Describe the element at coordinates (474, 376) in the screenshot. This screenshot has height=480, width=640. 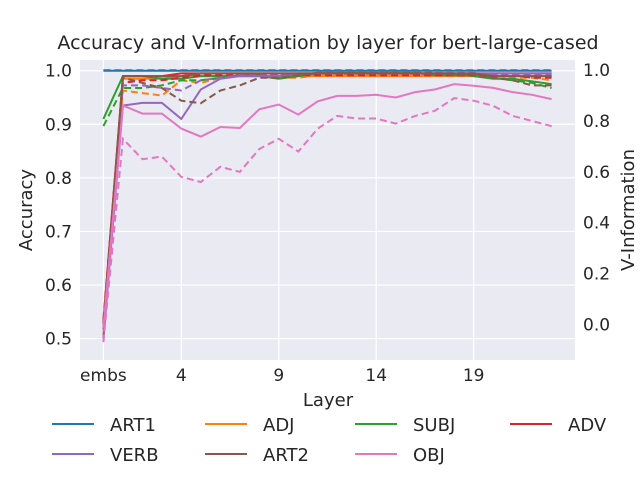
I see `x-tick-label: 19` at that location.